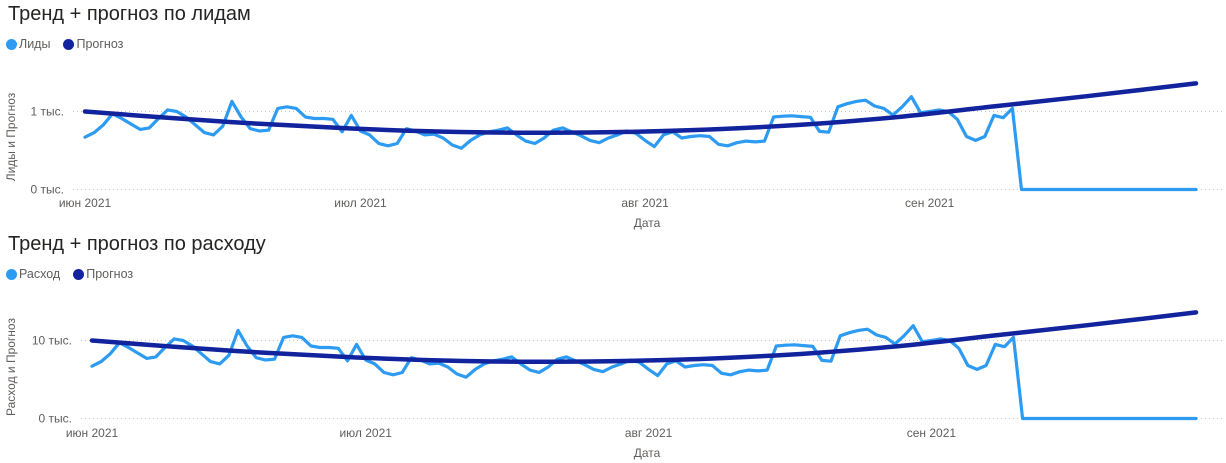 The width and height of the screenshot is (1226, 463). I want to click on legend-label-spend: Расход, so click(40, 274).